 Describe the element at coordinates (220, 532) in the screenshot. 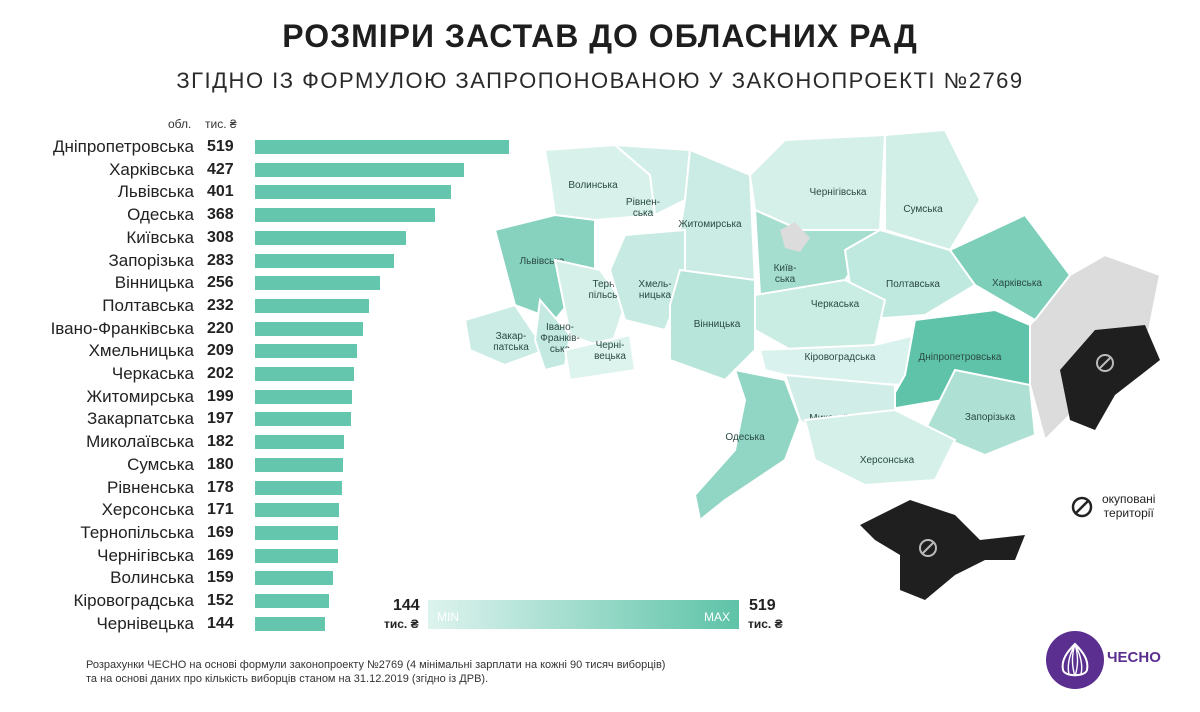

I see `bar-value-label: 169` at that location.